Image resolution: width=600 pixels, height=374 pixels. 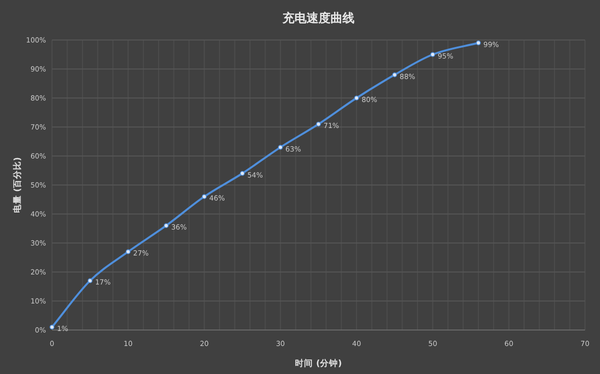 I want to click on chart-title: 充电速度曲线, so click(x=318, y=18).